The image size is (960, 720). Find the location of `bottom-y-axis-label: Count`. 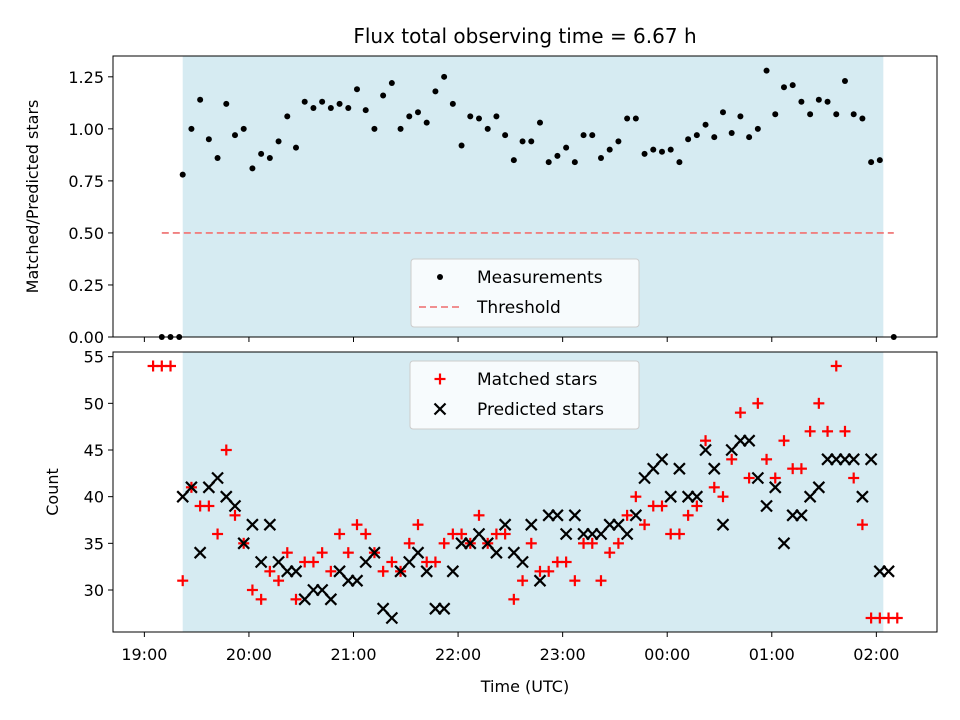

bottom-y-axis-label: Count is located at coordinates (52, 492).